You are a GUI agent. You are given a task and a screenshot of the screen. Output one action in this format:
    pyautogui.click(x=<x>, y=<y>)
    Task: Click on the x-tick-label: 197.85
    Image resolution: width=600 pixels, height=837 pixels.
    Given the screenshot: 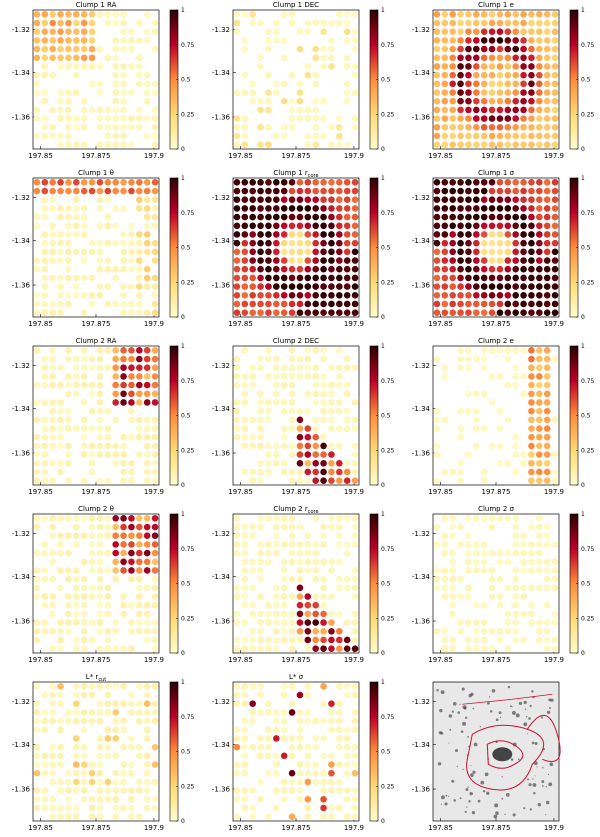 What is the action you would take?
    pyautogui.click(x=40, y=324)
    